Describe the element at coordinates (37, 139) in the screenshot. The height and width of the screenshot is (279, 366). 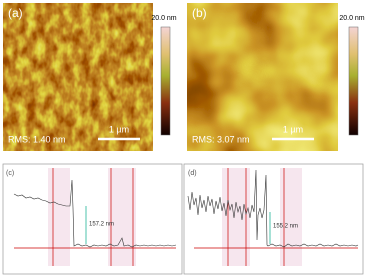
I see `rms-label: RMS: 1.40 nm` at that location.